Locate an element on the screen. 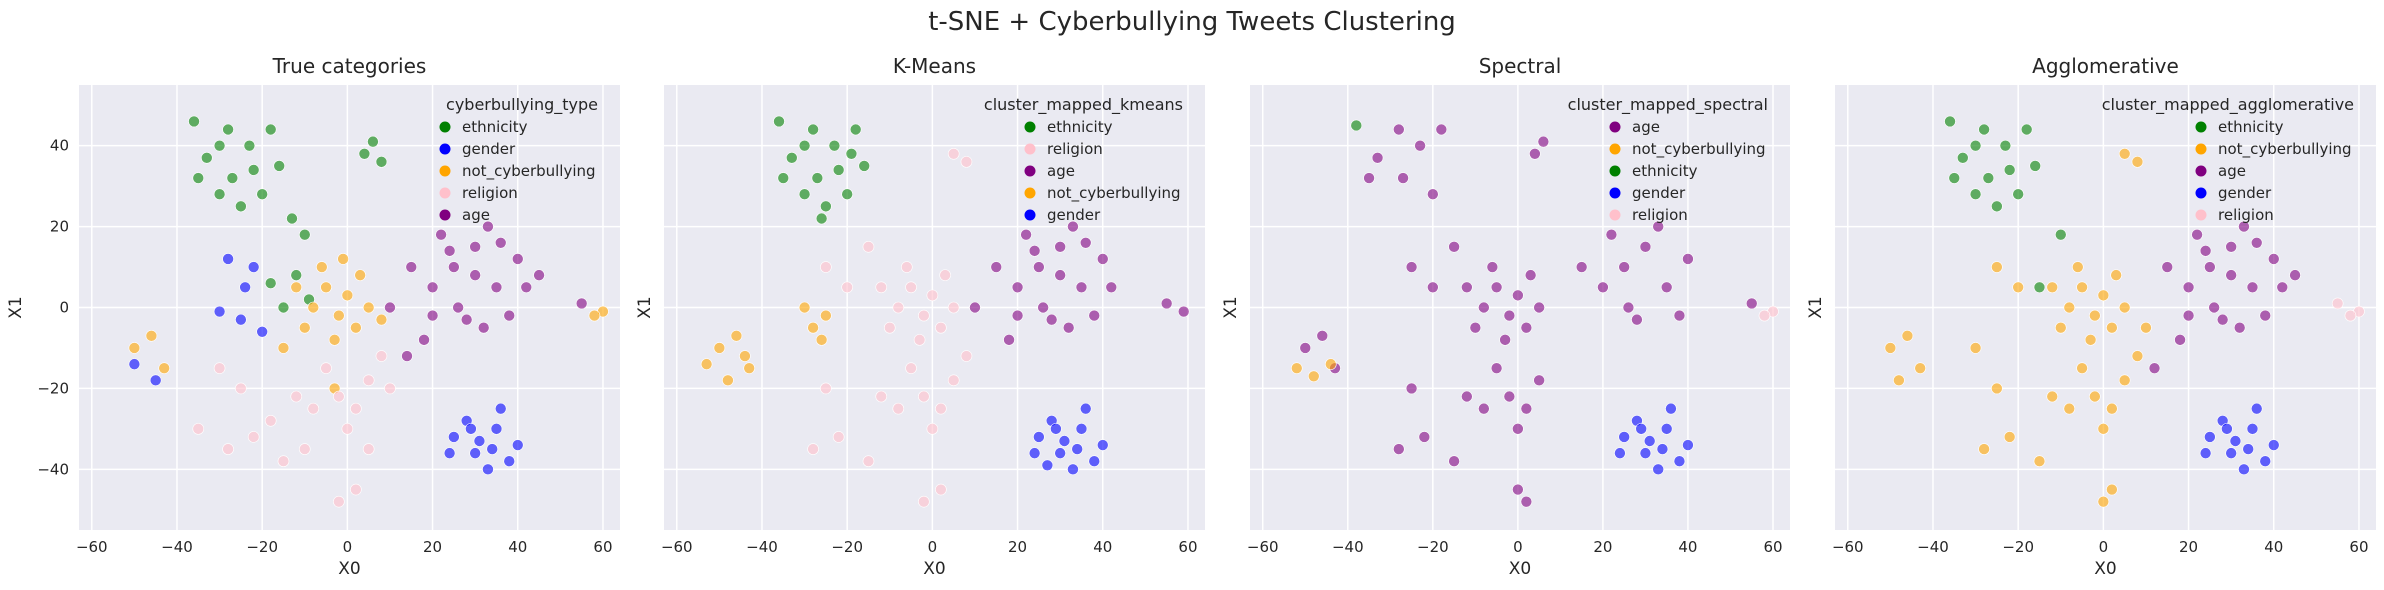  series-ethnicity is located at coordinates (2005, 204).